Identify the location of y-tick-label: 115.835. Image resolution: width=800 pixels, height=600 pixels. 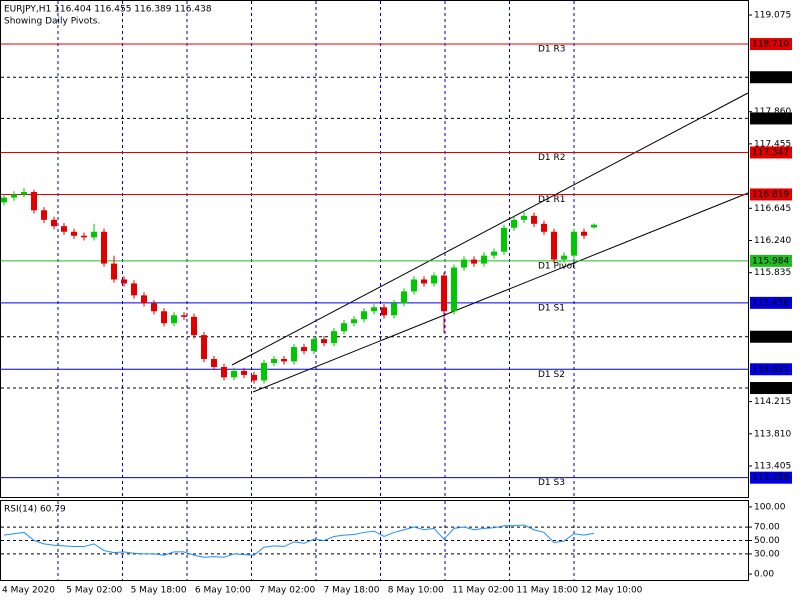
(772, 273).